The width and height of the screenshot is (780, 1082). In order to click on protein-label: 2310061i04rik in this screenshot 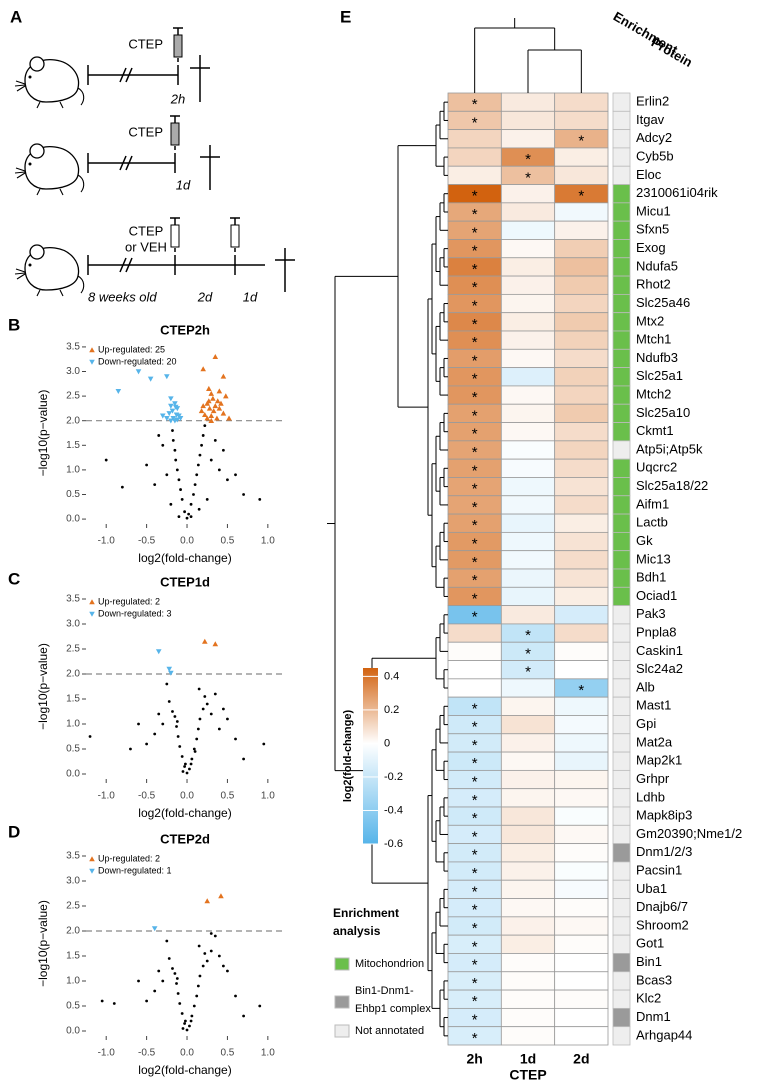, I will do `click(677, 192)`.